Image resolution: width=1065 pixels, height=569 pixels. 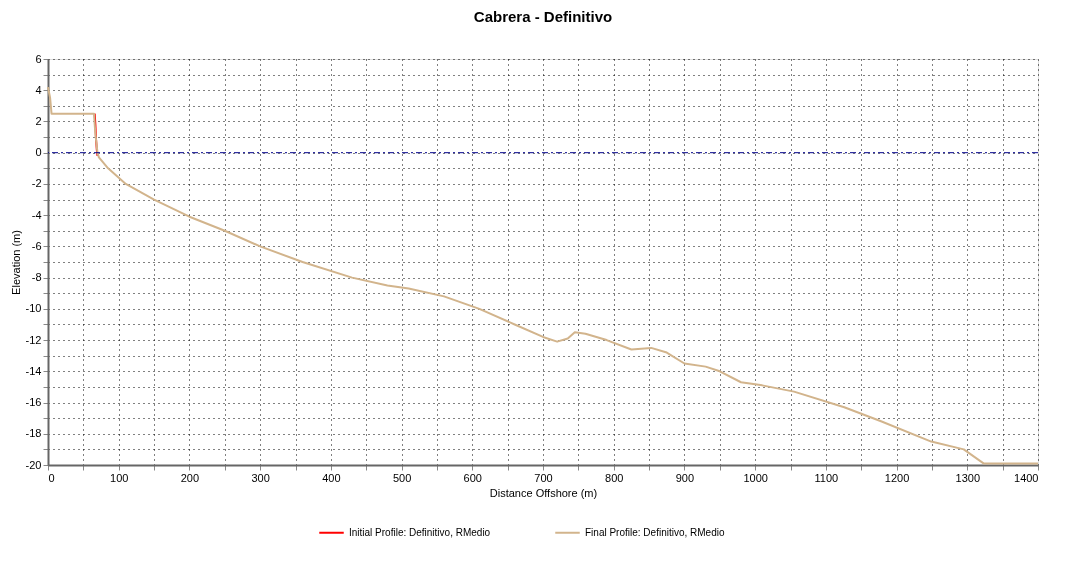 What do you see at coordinates (33, 339) in the screenshot?
I see `y-tick-label: -12` at bounding box center [33, 339].